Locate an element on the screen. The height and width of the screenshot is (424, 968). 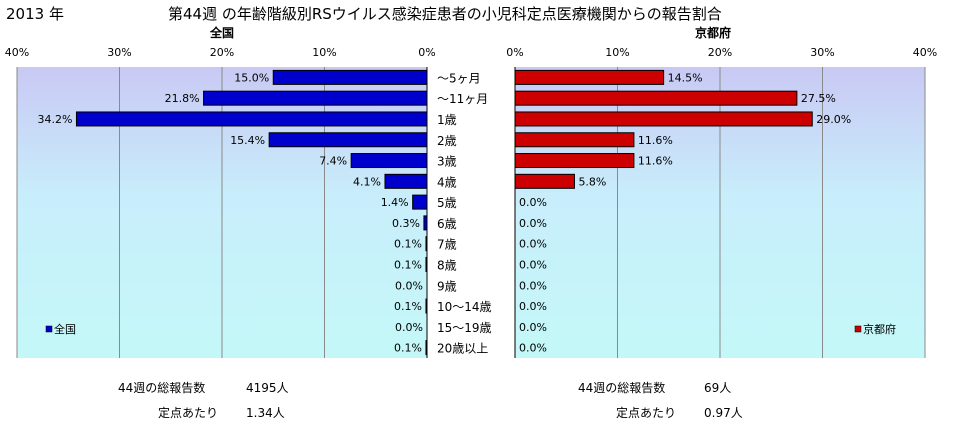
category-label: 8歳 is located at coordinates (447, 265).